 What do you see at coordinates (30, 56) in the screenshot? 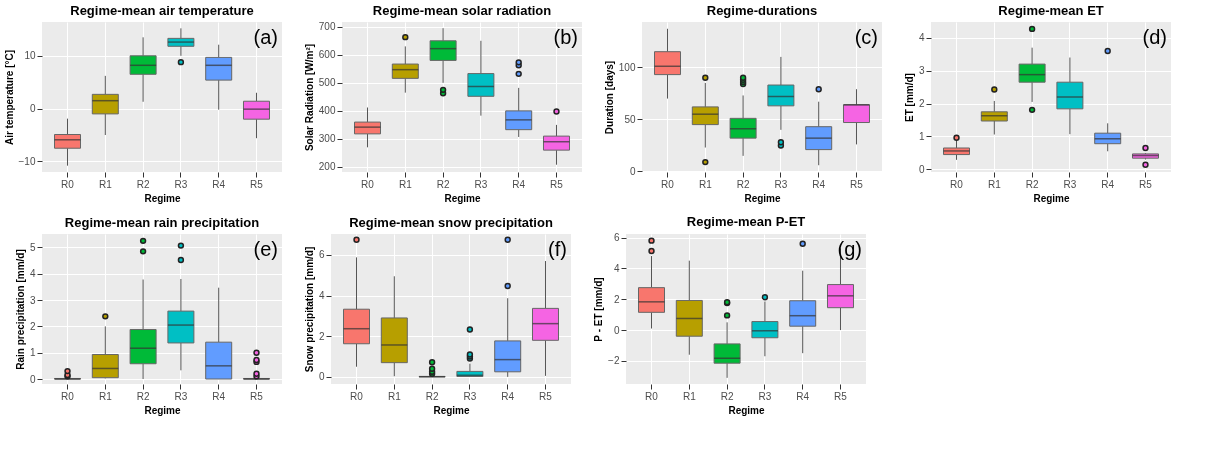
I see `y-tick-label: 10` at bounding box center [30, 56].